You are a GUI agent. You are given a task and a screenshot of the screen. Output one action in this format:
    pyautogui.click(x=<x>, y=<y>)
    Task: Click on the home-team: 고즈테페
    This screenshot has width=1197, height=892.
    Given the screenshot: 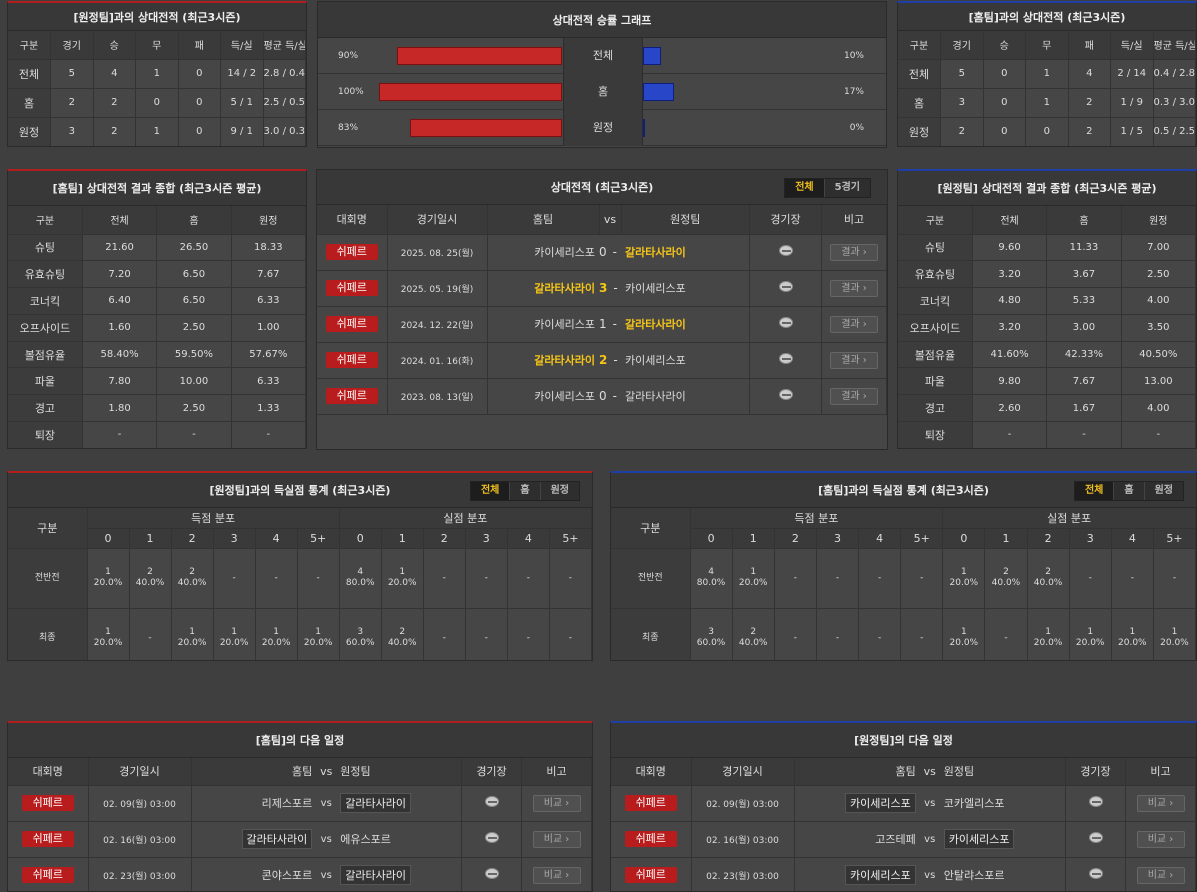 What is the action you would take?
    pyautogui.click(x=895, y=839)
    